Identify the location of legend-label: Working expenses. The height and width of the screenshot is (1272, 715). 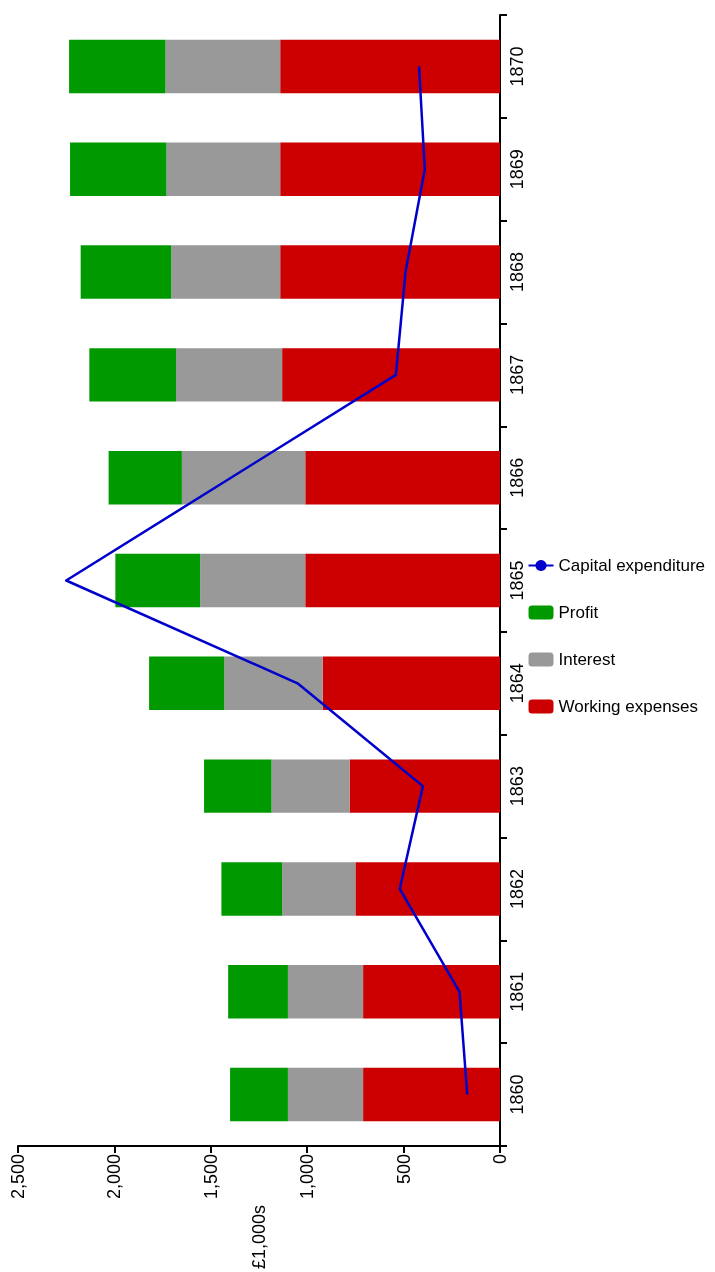
(628, 706).